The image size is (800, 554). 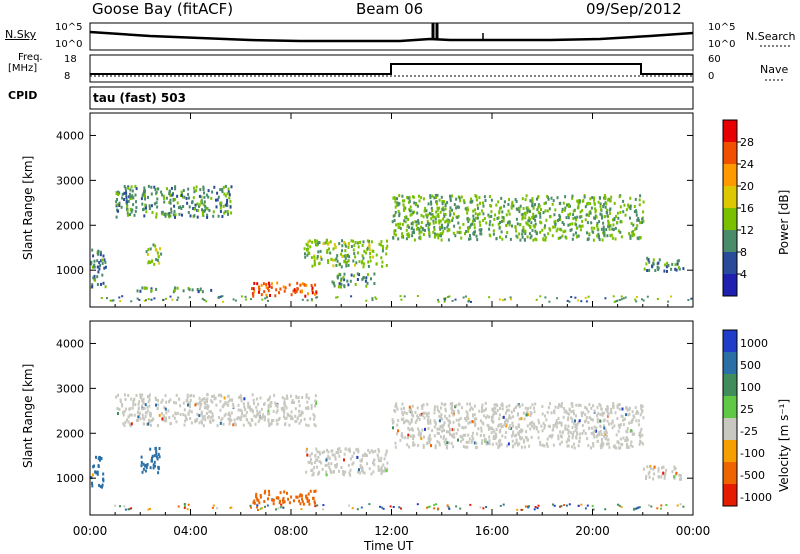 I want to click on cpid-value: tau (fast) 503, so click(x=139, y=98).